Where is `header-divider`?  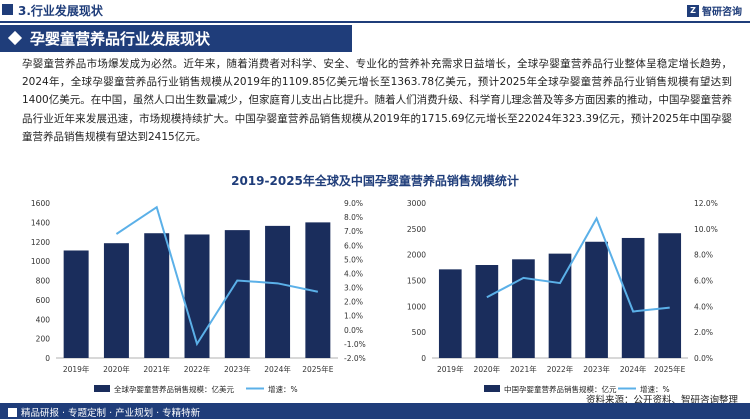 header-divider is located at coordinates (375, 22).